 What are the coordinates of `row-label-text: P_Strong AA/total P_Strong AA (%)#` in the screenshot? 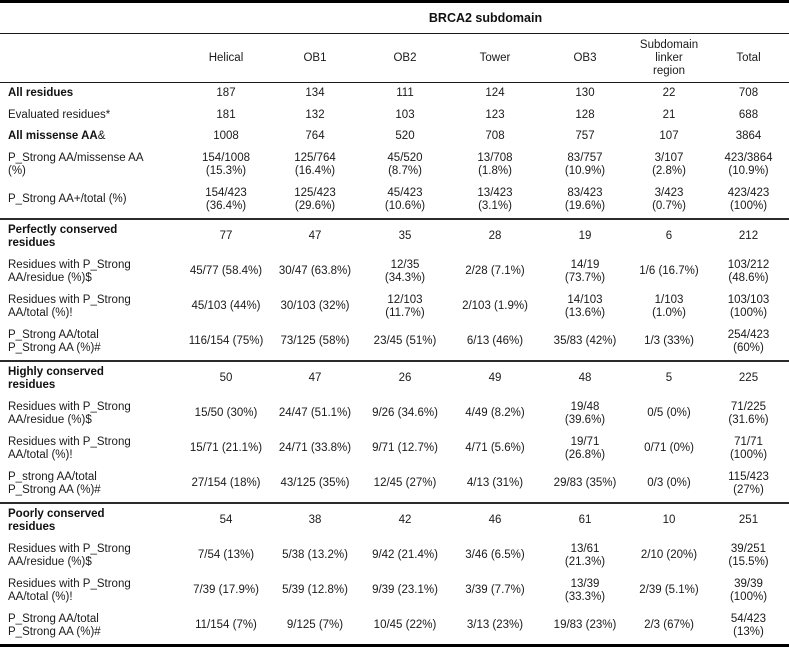 It's located at (54, 341).